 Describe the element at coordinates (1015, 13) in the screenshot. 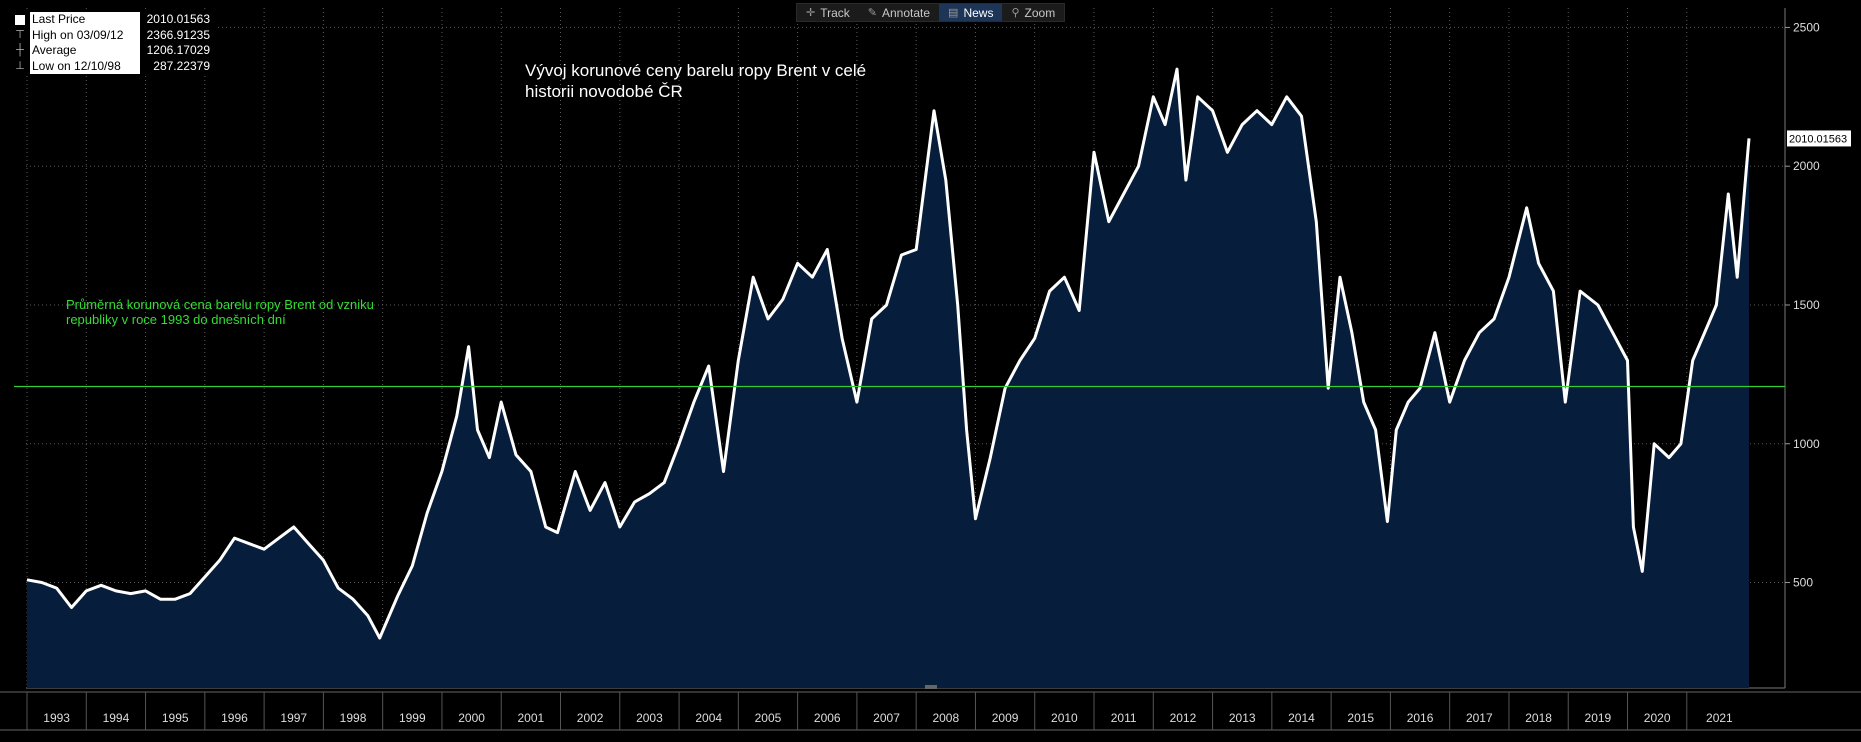

I see `magnifier-icon: ⚲` at that location.